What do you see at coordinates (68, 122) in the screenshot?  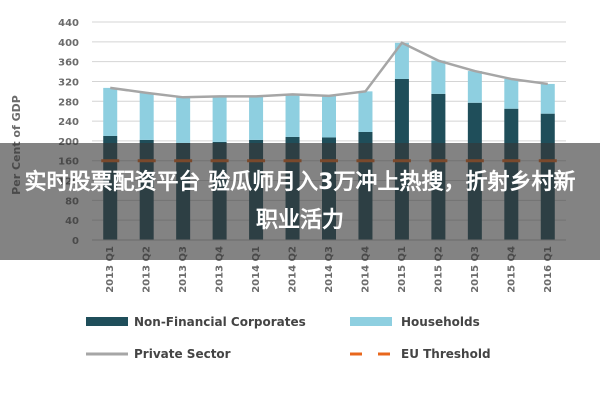 I see `y-tick-label: 240` at bounding box center [68, 122].